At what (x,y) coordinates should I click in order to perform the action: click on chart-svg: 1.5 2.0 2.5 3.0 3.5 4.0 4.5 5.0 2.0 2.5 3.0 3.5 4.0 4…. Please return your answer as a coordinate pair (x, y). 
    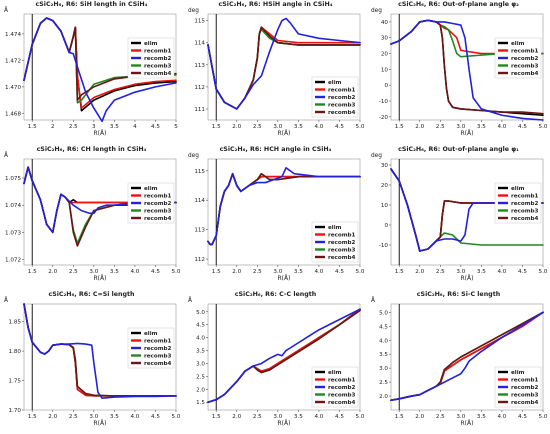
    Looking at the image, I should click on (459, 362).